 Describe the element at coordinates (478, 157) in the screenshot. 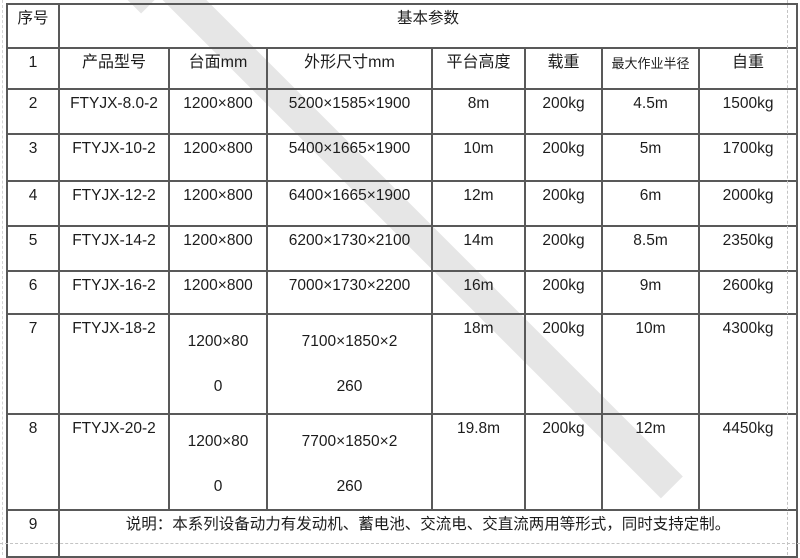

I see `cell-platform-height: 10m` at that location.